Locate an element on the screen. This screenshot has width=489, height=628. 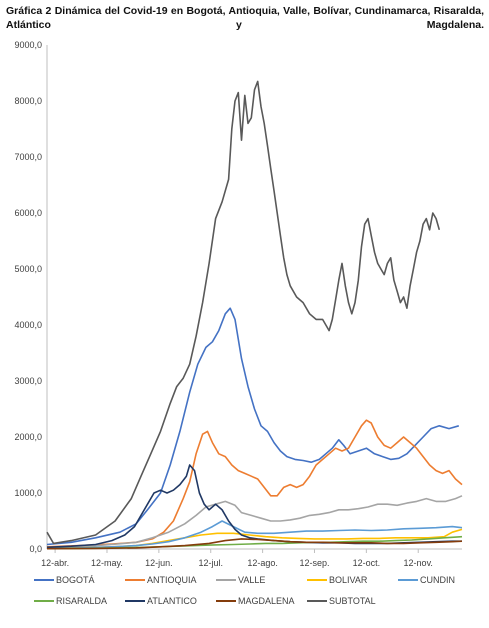
legend-label: MAGDALENA is located at coordinates (266, 601).